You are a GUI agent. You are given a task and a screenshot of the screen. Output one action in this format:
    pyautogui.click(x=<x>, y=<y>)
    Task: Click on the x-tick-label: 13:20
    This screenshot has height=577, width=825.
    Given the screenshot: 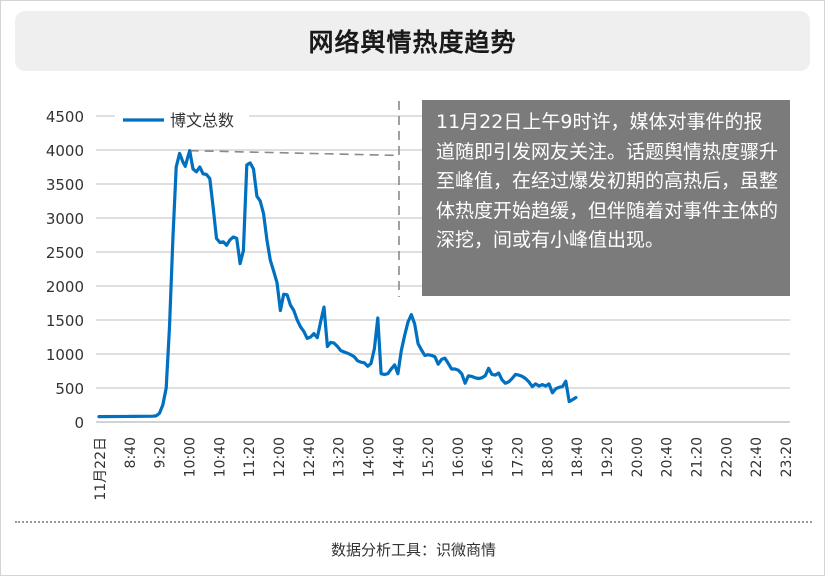 What is the action you would take?
    pyautogui.click(x=340, y=457)
    